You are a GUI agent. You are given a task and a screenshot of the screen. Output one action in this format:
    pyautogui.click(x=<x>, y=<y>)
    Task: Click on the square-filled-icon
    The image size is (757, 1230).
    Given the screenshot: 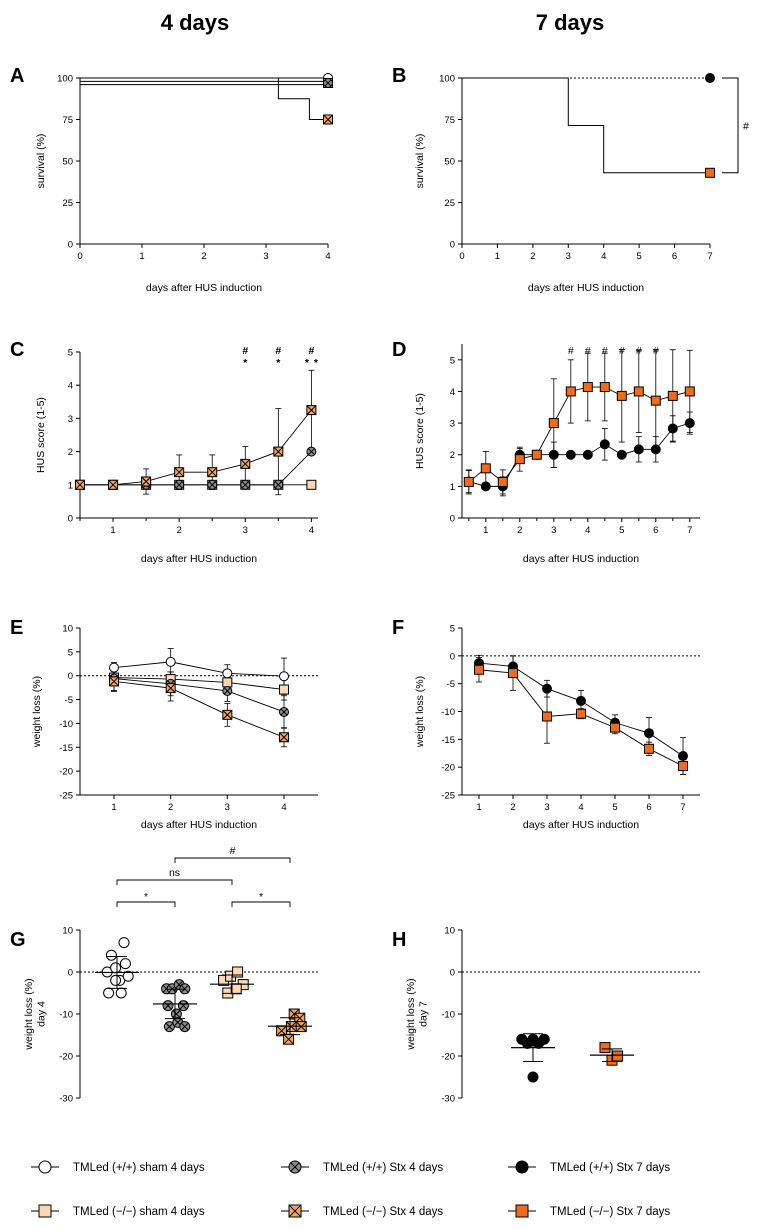 What is the action you would take?
    pyautogui.click(x=522, y=1211)
    